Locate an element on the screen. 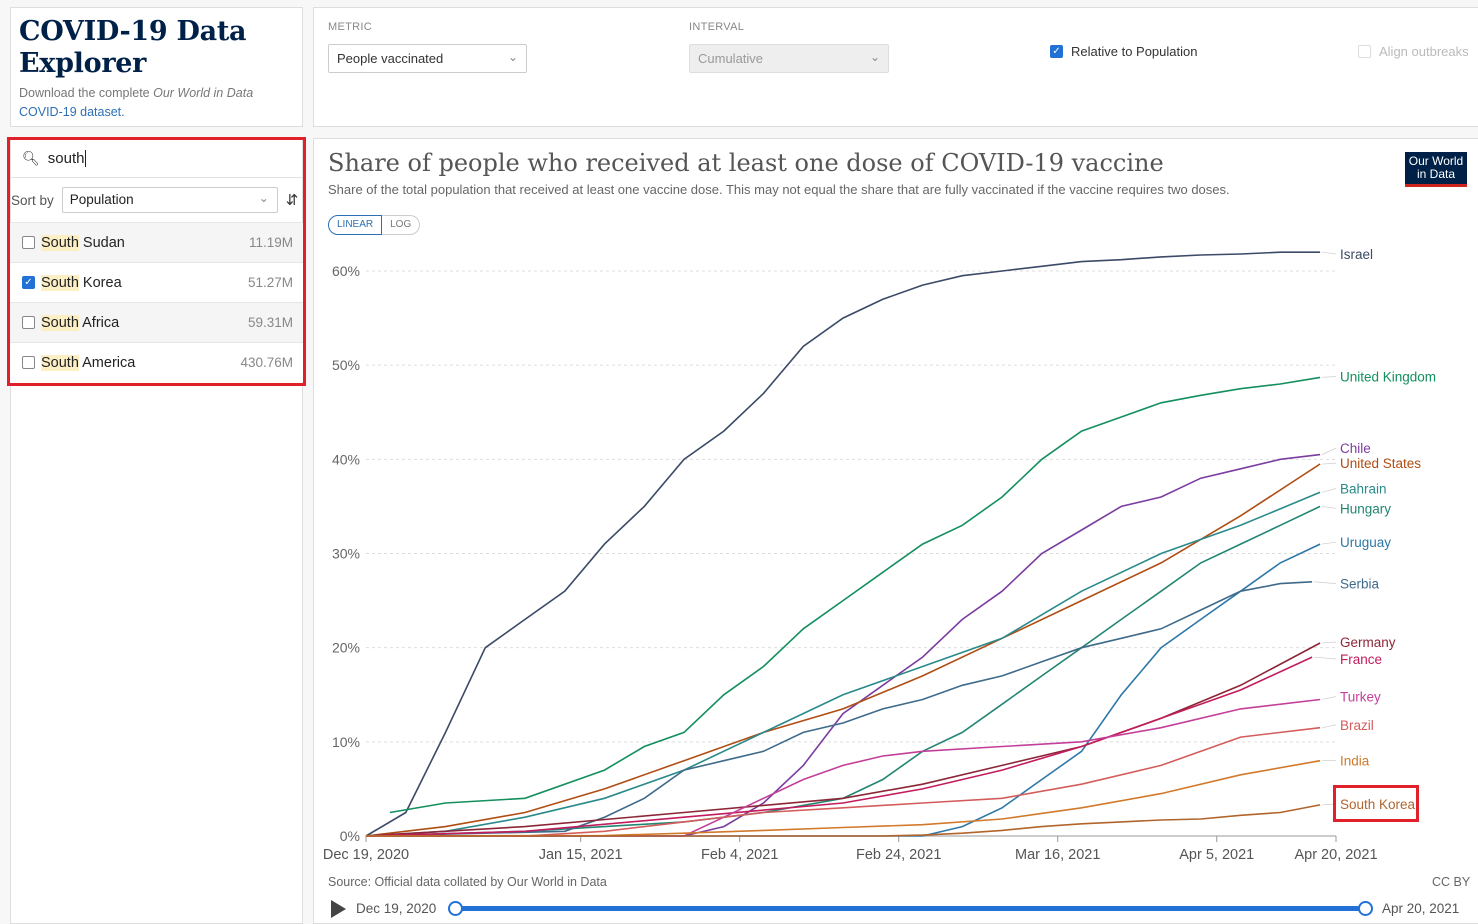  series-line-germany is located at coordinates (843, 739).